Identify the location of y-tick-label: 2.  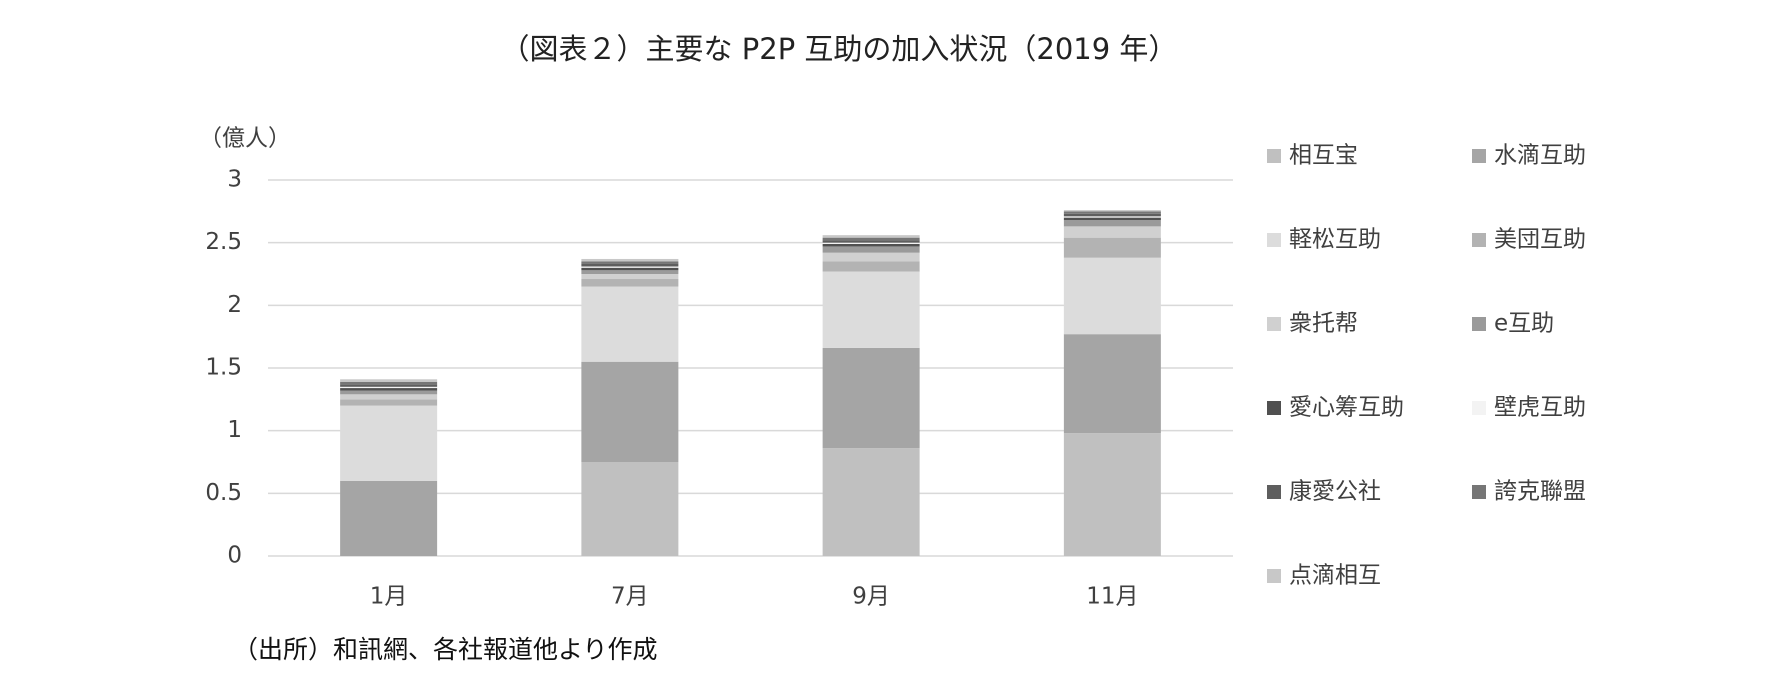
(234, 305).